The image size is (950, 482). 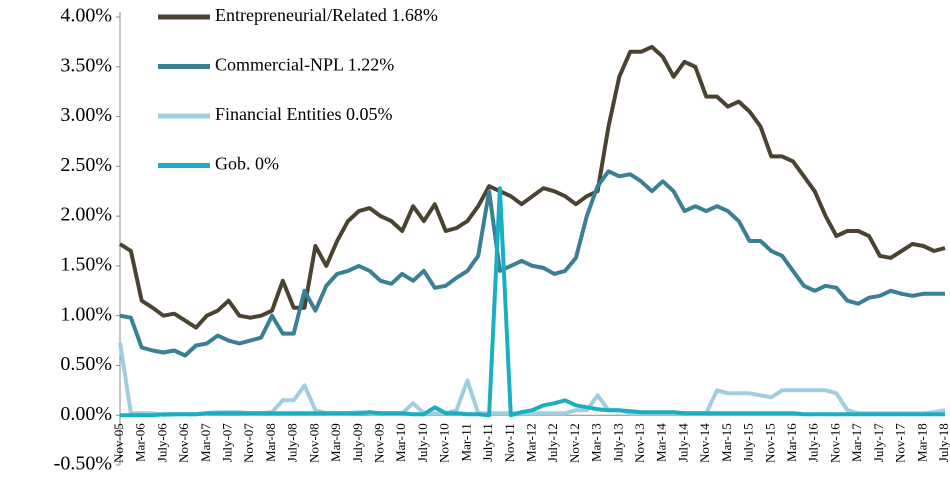 I want to click on x-tick-label: July-18, so click(x=943, y=442).